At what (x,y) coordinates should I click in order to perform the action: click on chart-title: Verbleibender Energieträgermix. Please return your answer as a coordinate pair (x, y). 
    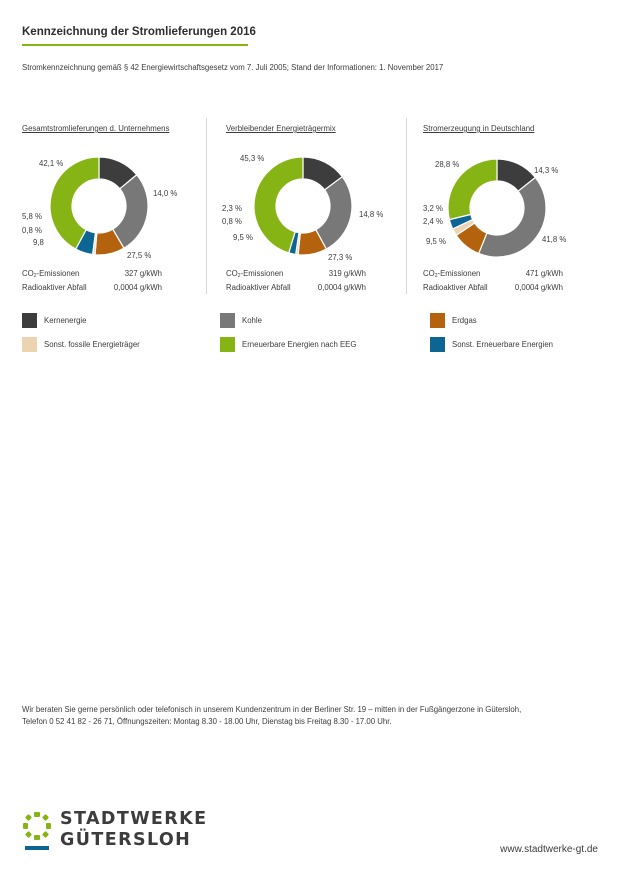
    Looking at the image, I should click on (281, 128).